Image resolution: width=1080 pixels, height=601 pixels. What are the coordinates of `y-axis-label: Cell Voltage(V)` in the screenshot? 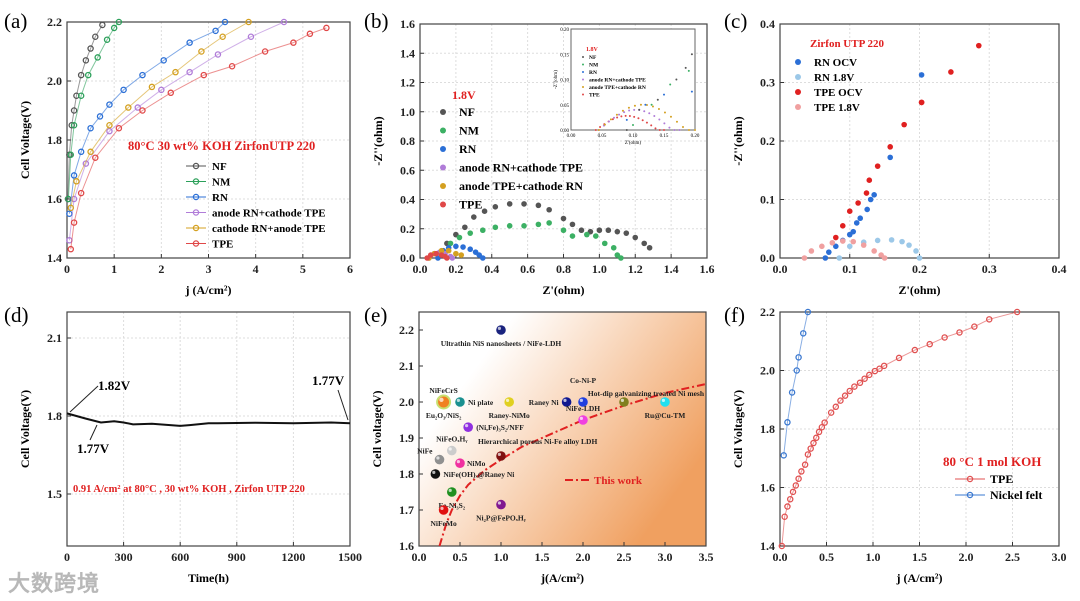 It's located at (25, 140).